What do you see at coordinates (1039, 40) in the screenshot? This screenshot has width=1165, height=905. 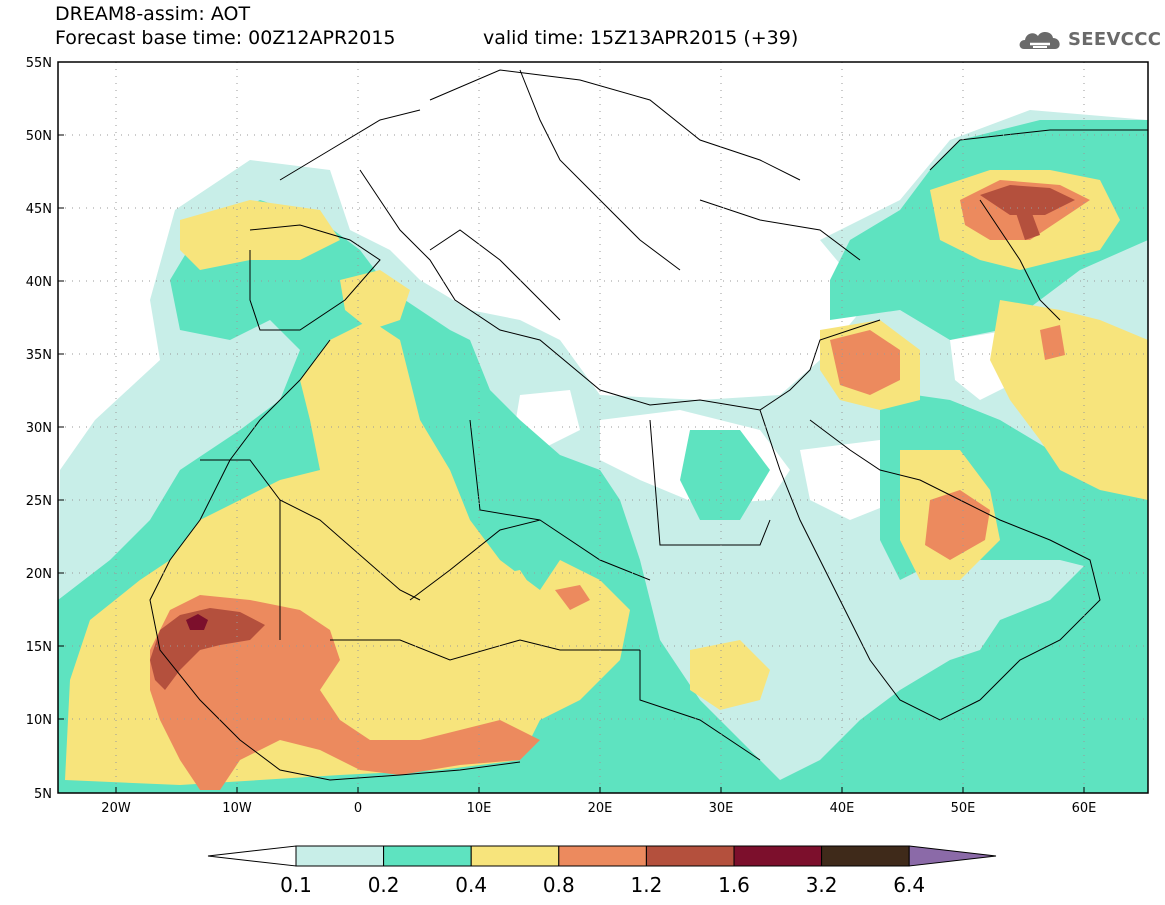 I see `cloud-icon` at bounding box center [1039, 40].